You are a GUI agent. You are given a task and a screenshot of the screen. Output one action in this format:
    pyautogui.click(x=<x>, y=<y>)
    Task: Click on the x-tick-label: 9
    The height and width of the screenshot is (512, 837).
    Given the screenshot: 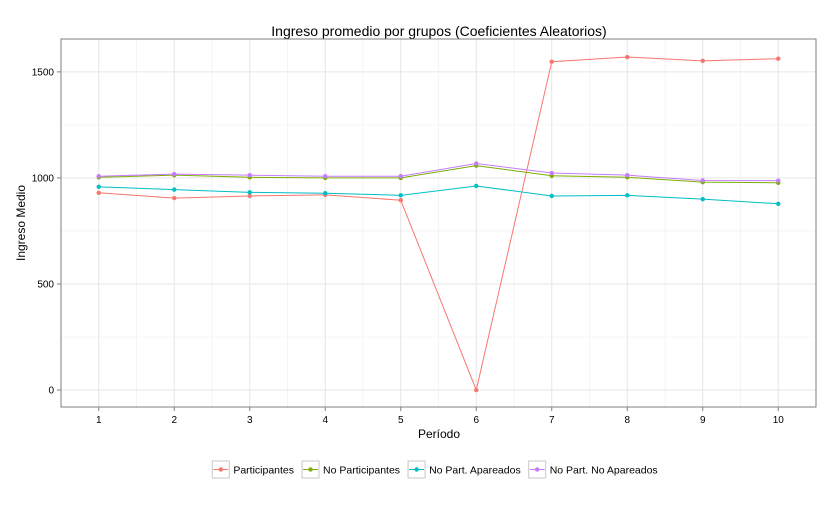 What is the action you would take?
    pyautogui.click(x=703, y=420)
    